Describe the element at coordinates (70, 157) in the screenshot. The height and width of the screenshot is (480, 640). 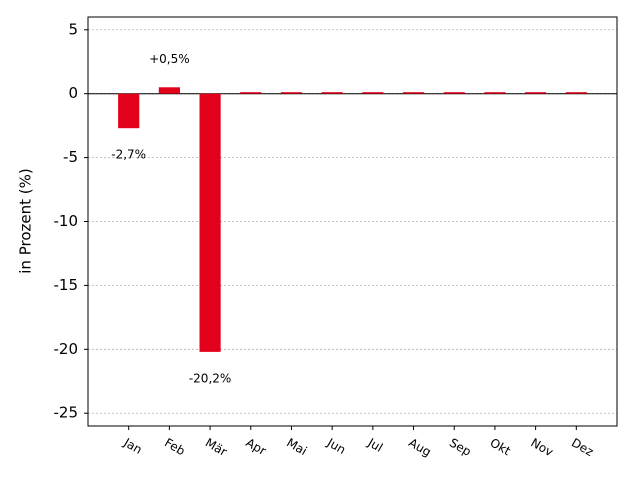
I see `y-tick-label: -5` at that location.